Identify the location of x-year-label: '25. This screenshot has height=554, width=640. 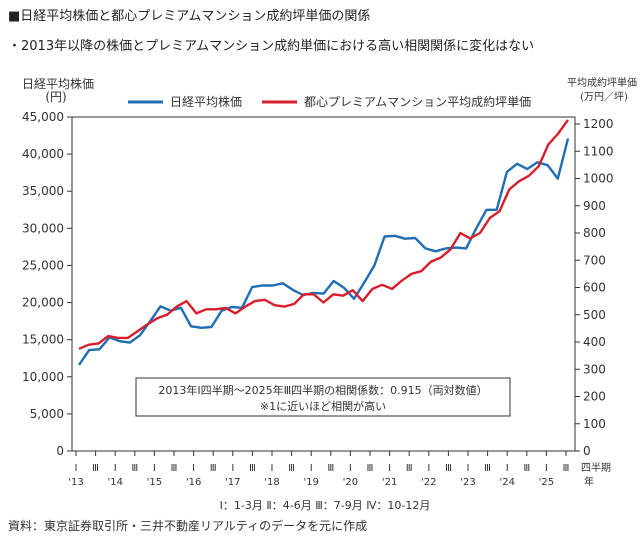
(546, 482).